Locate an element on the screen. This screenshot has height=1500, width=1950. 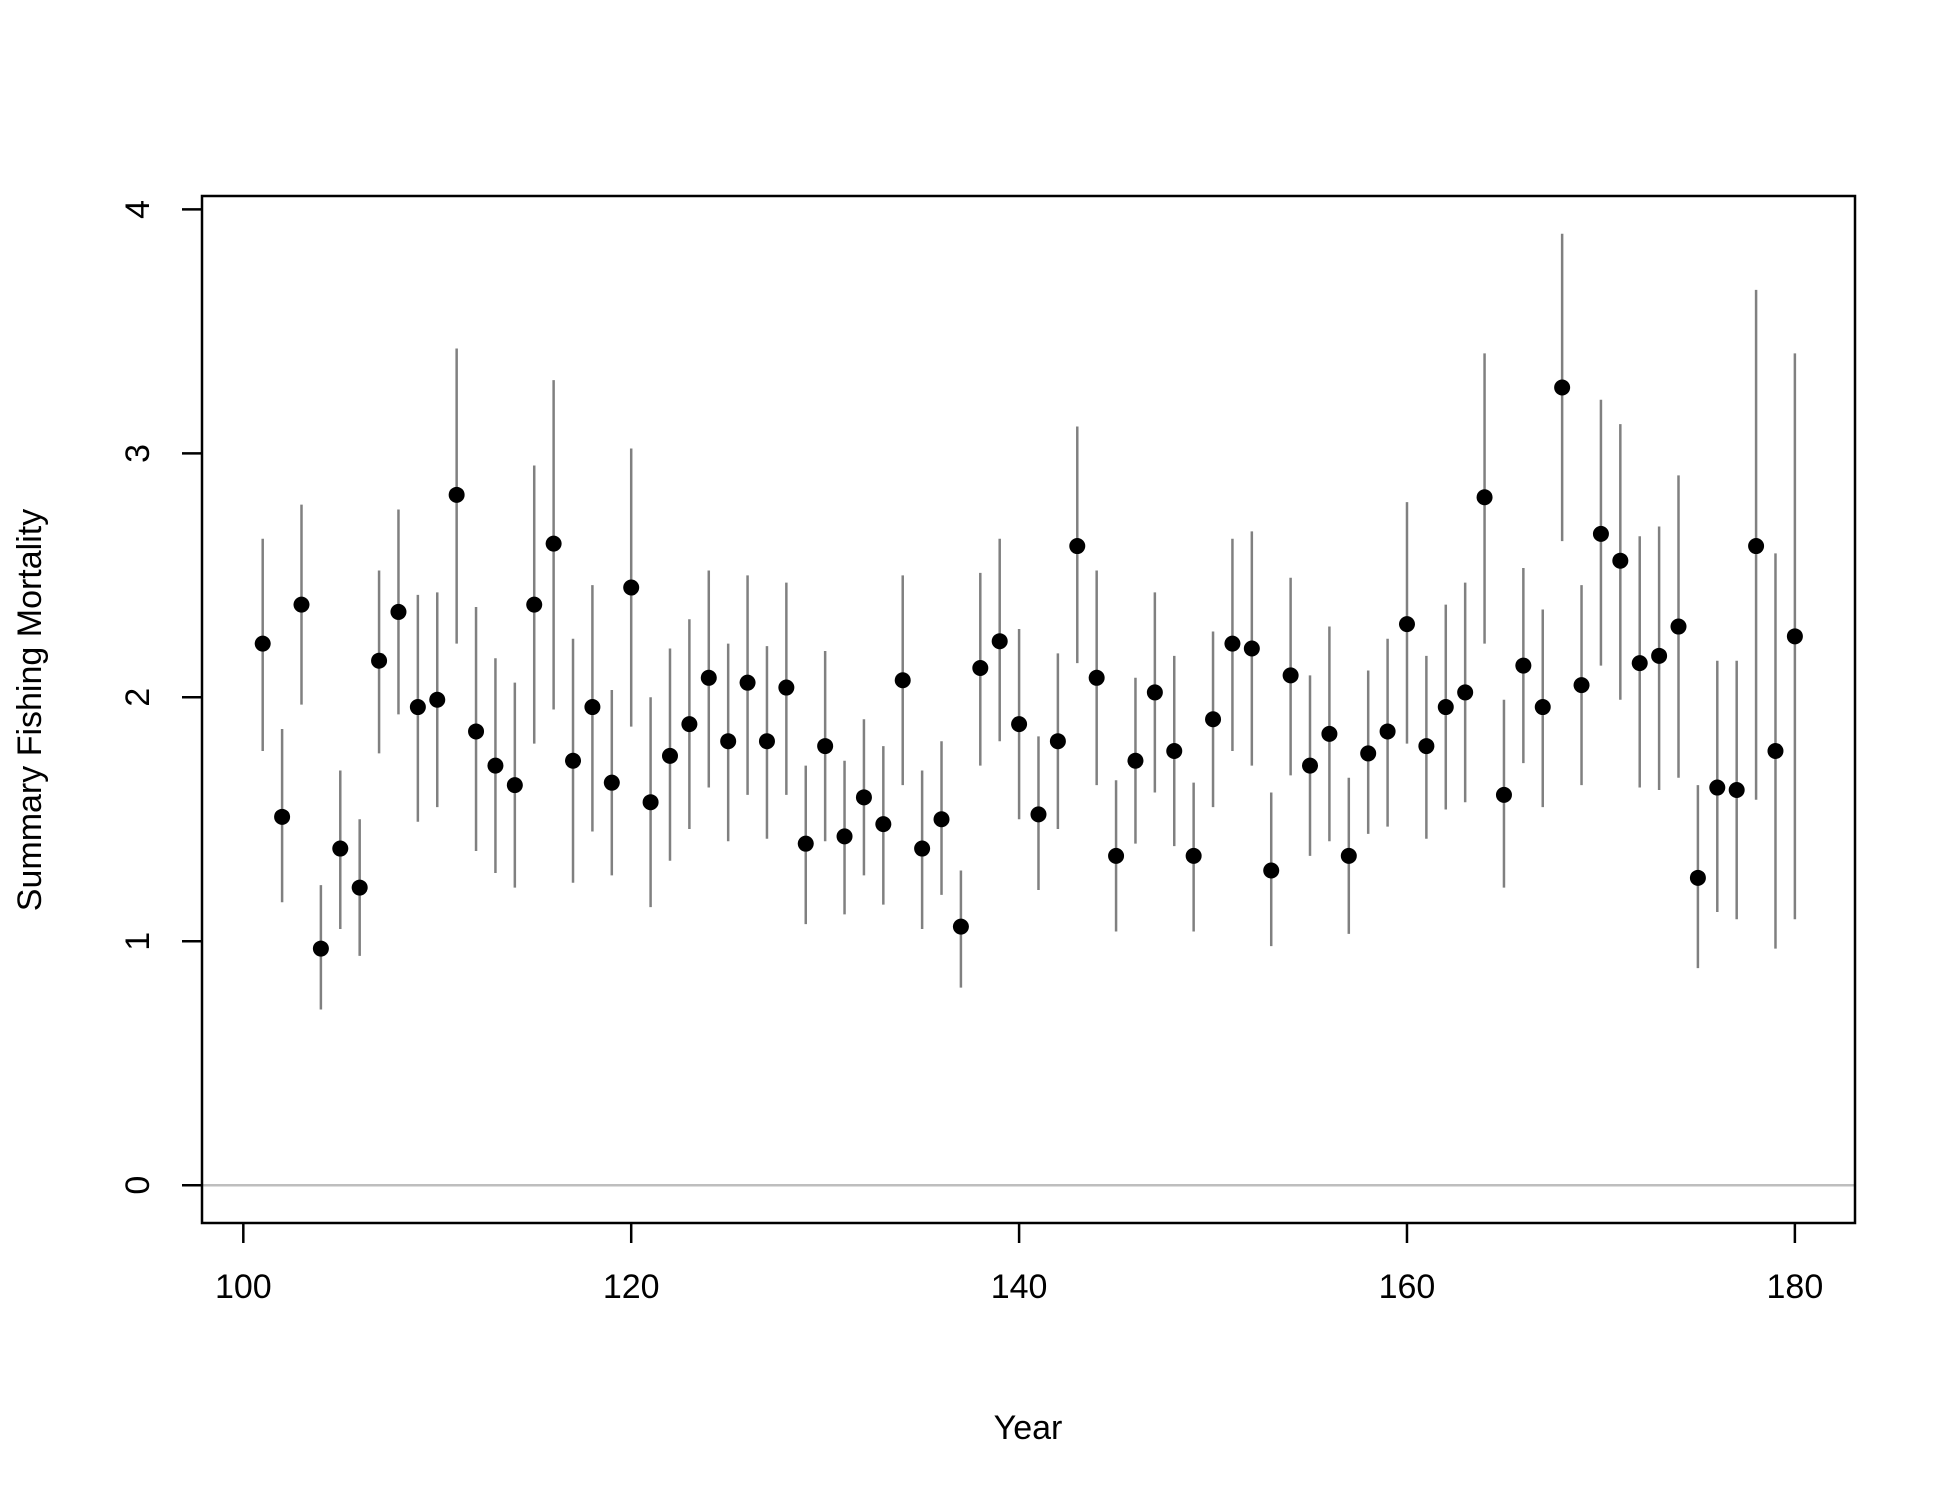
x-tick-label: 160 is located at coordinates (1407, 1287).